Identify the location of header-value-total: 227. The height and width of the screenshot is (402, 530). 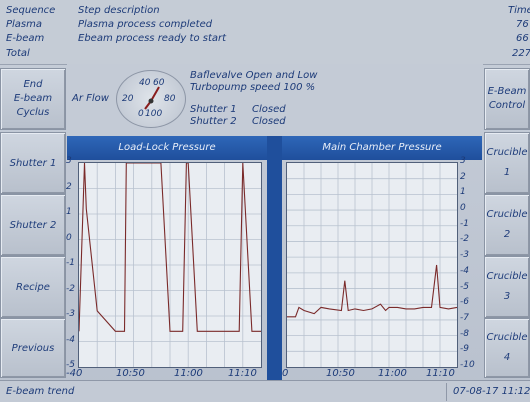
(521, 53).